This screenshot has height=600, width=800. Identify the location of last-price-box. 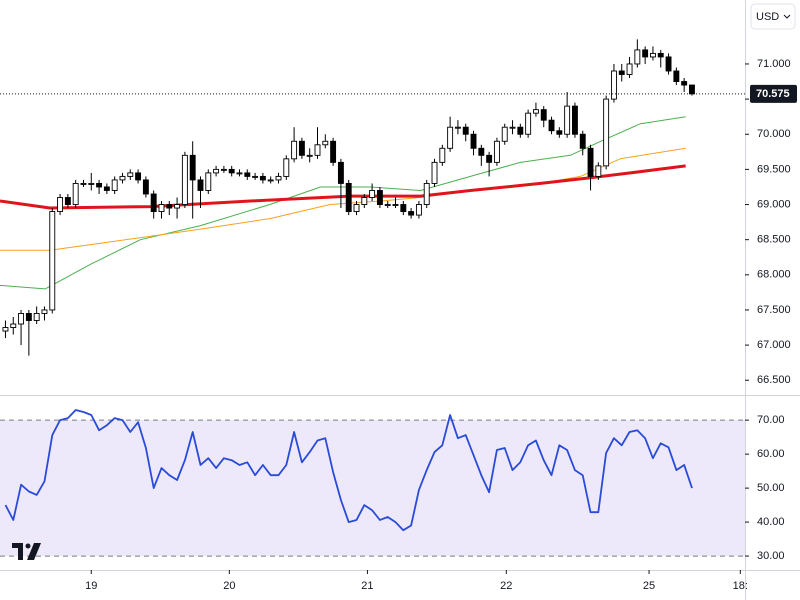
(773, 93).